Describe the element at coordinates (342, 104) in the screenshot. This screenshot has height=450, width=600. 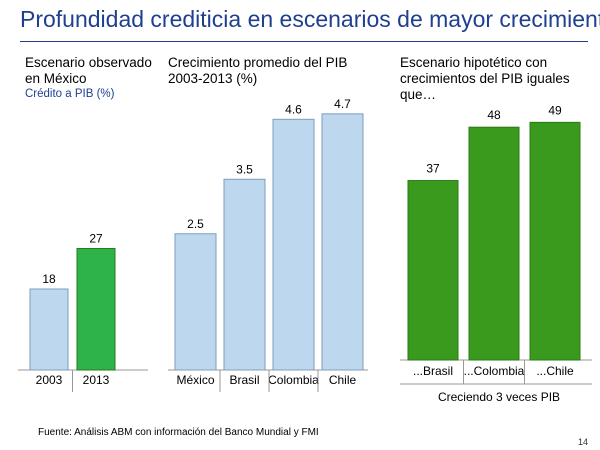
I see `chart2-value-label-4: 4.7` at that location.